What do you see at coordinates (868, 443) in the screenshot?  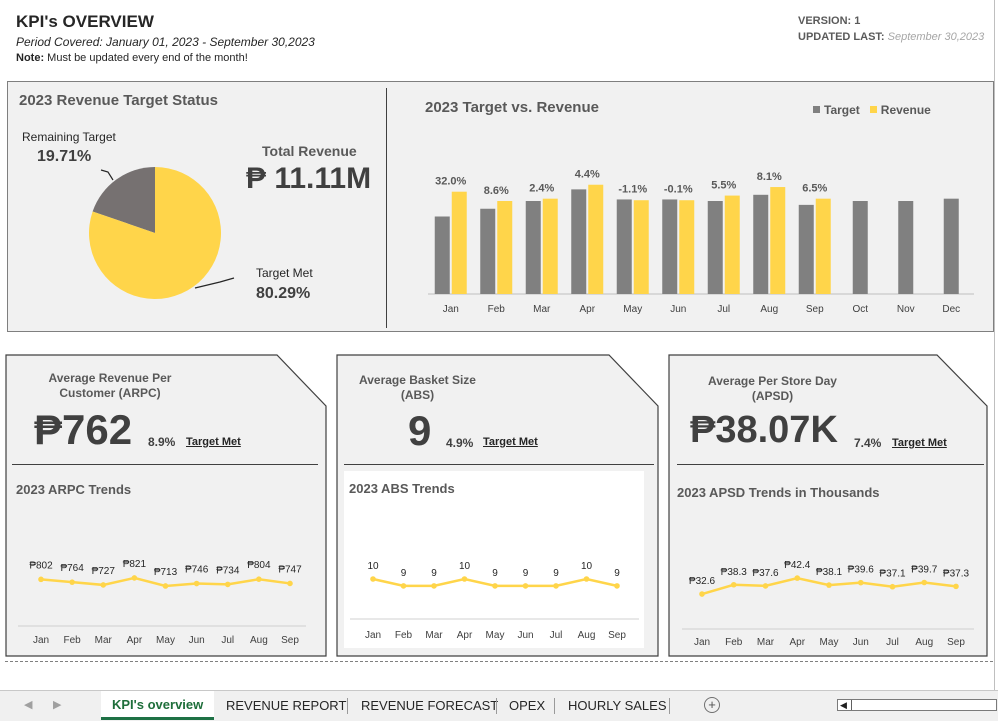 I see `apsd-pct: 7.4%` at bounding box center [868, 443].